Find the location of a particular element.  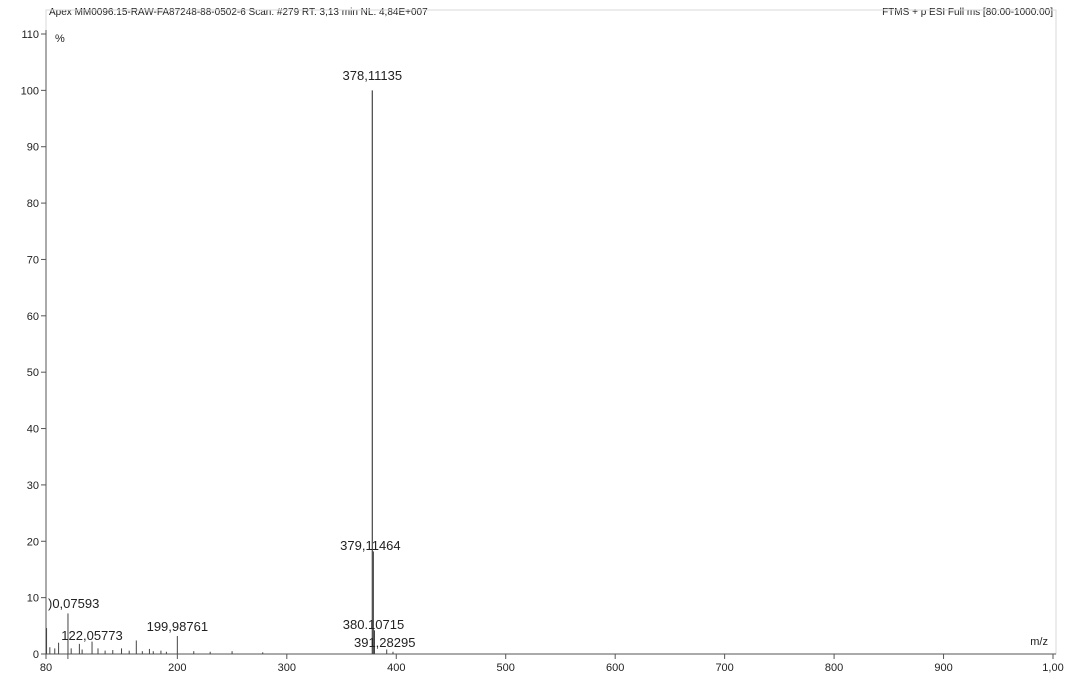

y-tick-label: 50 is located at coordinates (33, 373).